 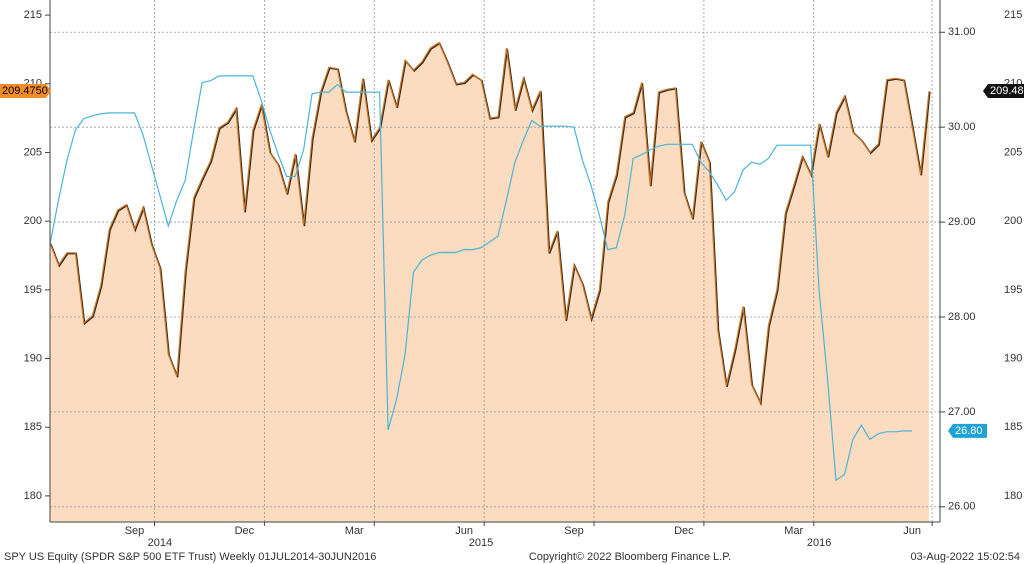 What do you see at coordinates (160, 543) in the screenshot?
I see `x-year-label: 2014` at bounding box center [160, 543].